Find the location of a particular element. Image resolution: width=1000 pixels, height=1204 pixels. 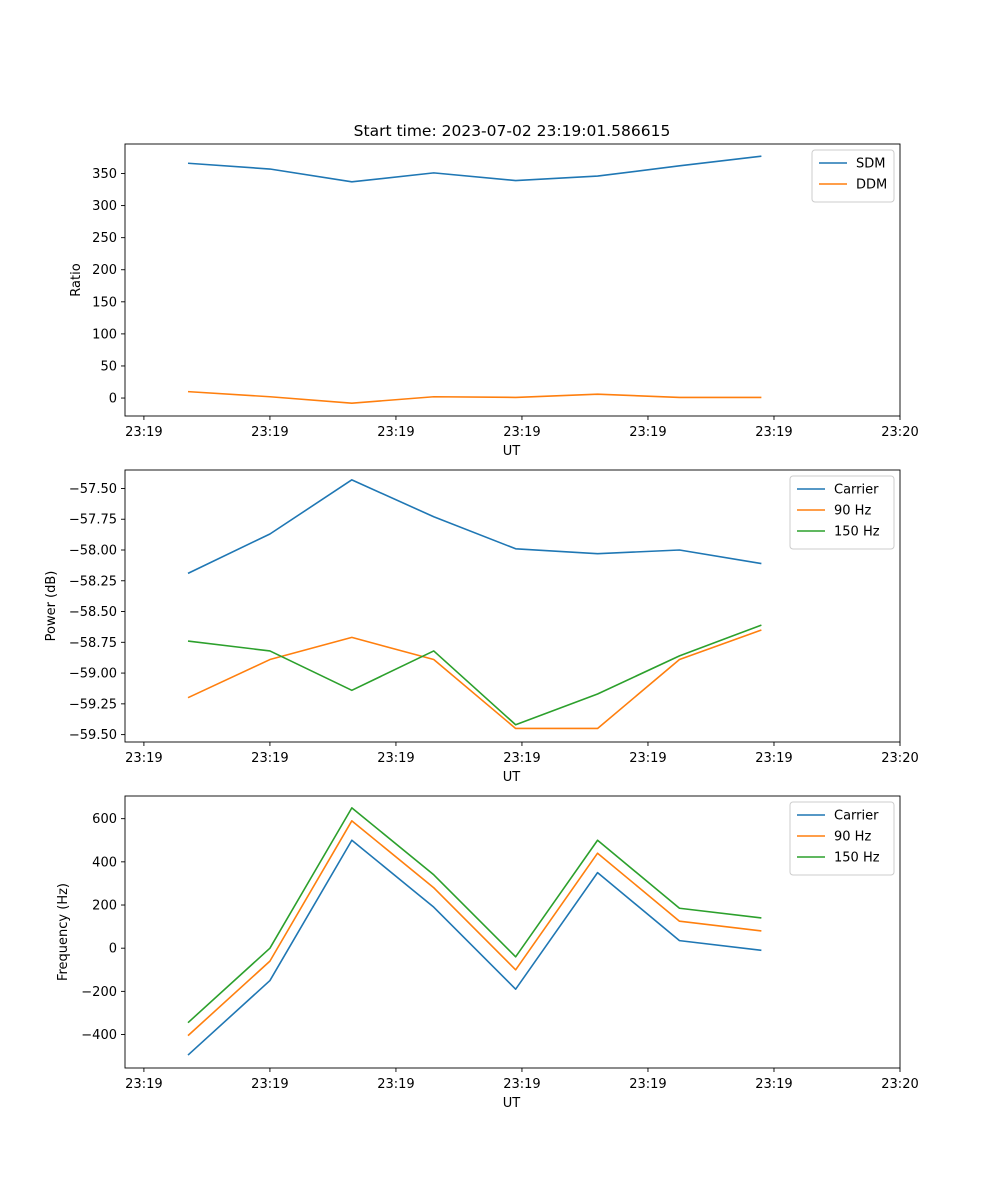

y-tick-label: −58.50 is located at coordinates (93, 612).